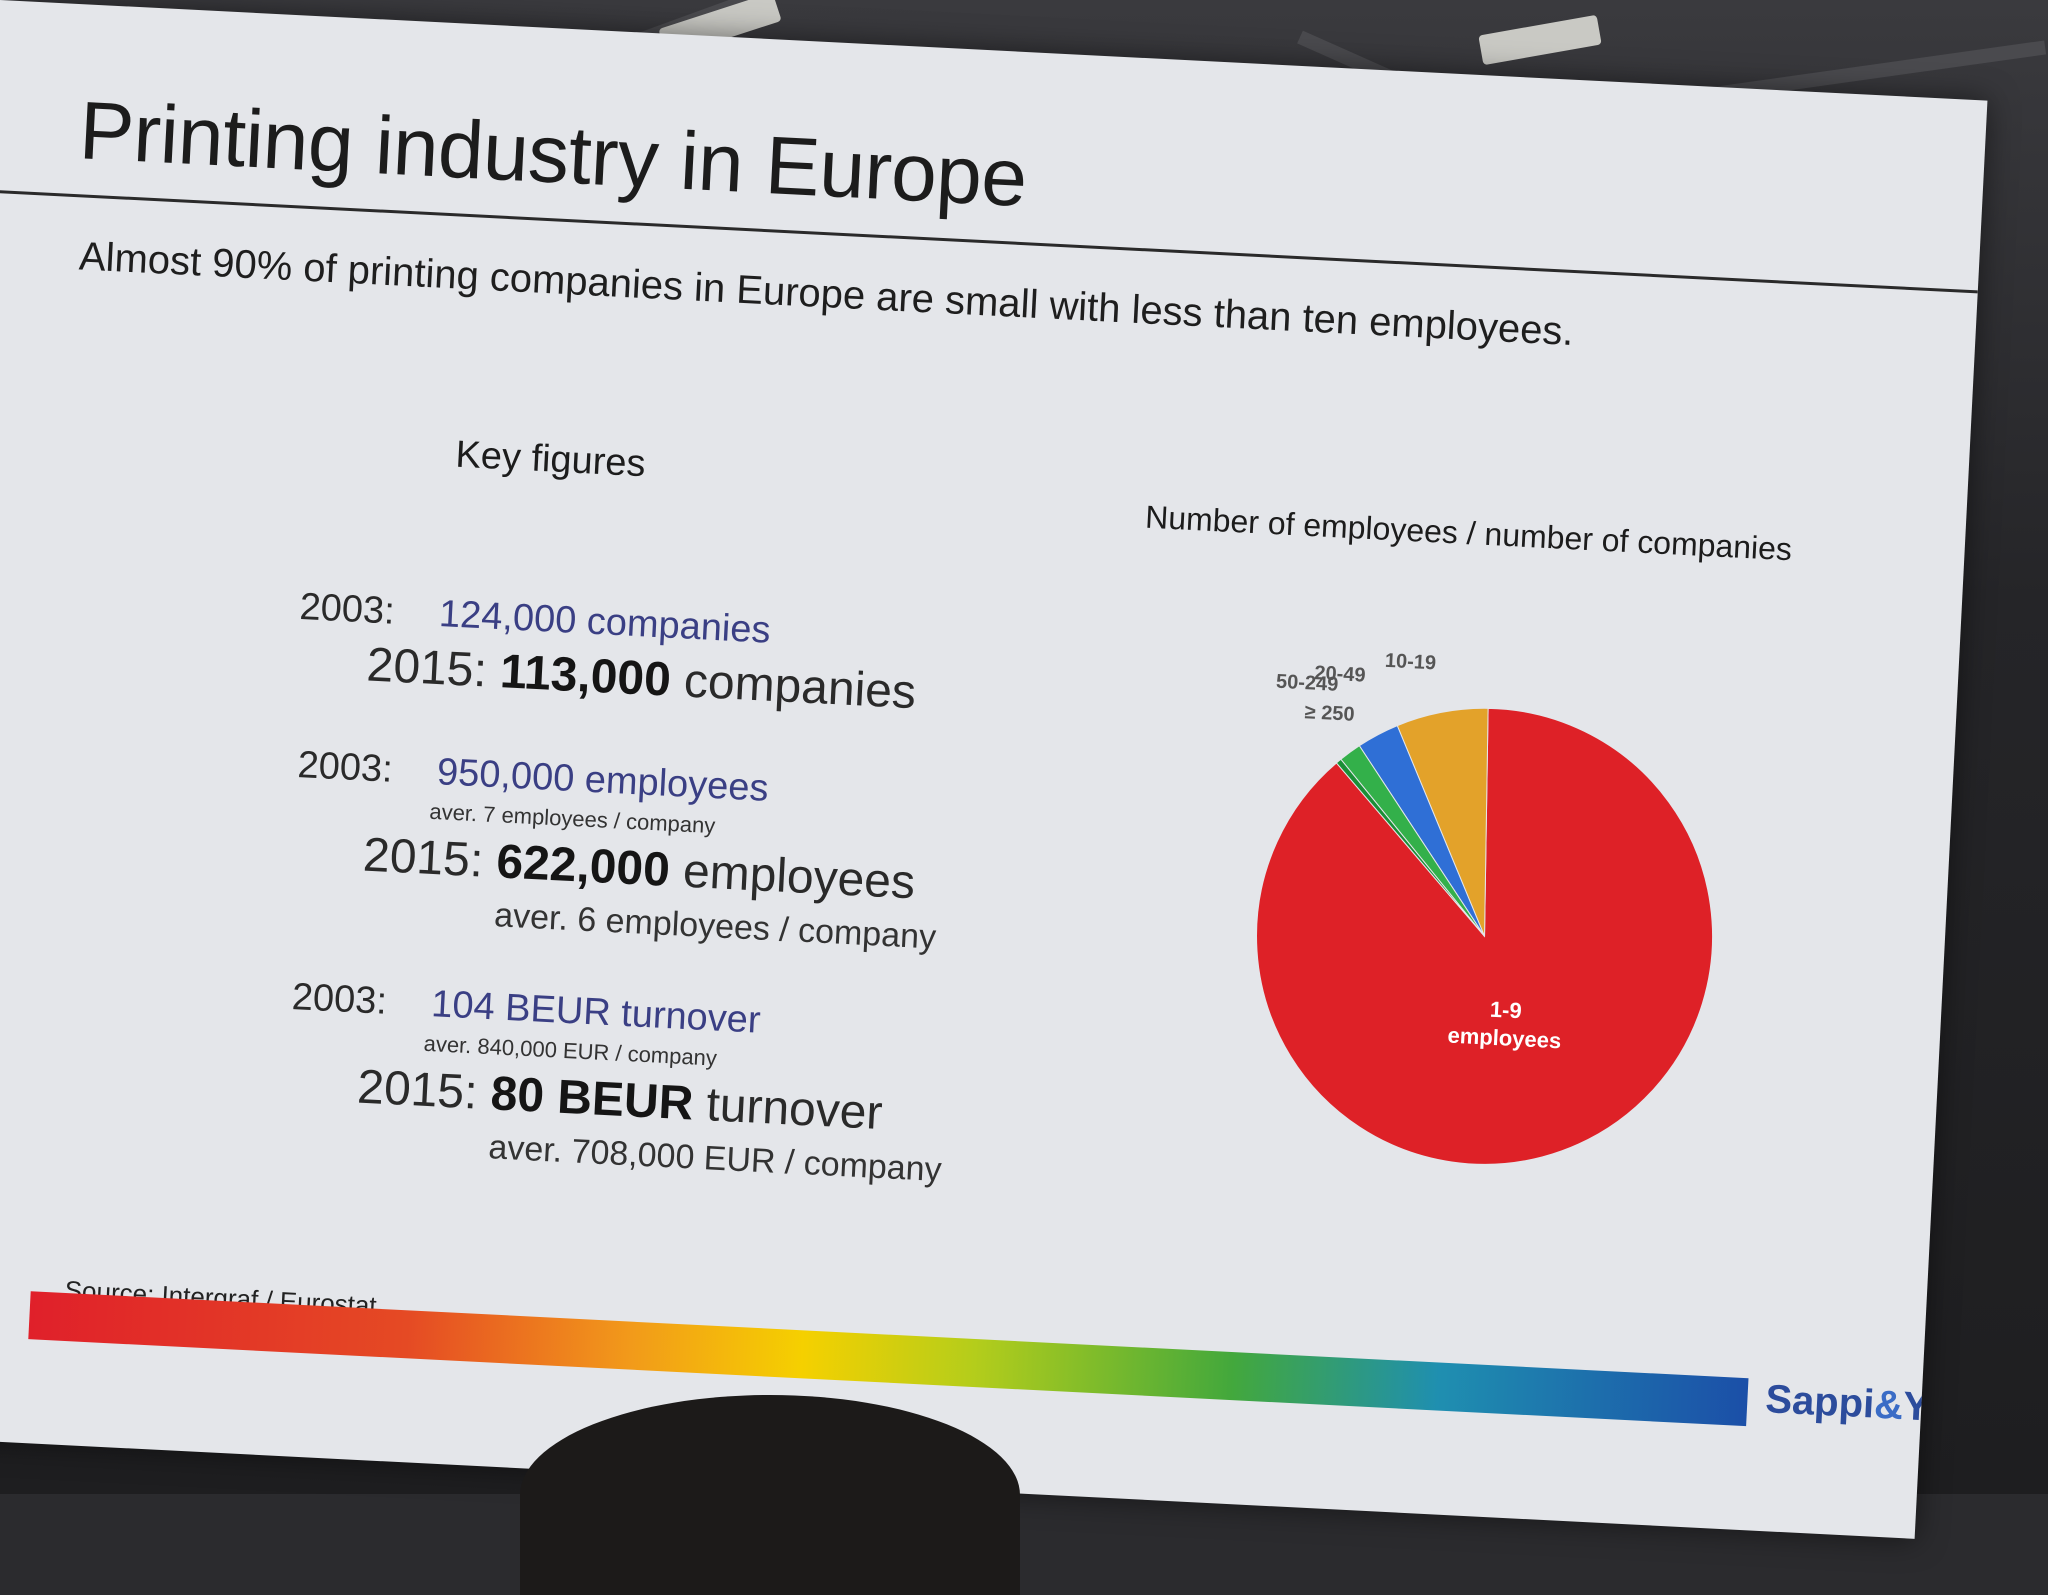  What do you see at coordinates (585, 676) in the screenshot?
I see `companies-2015-value: 113,000` at bounding box center [585, 676].